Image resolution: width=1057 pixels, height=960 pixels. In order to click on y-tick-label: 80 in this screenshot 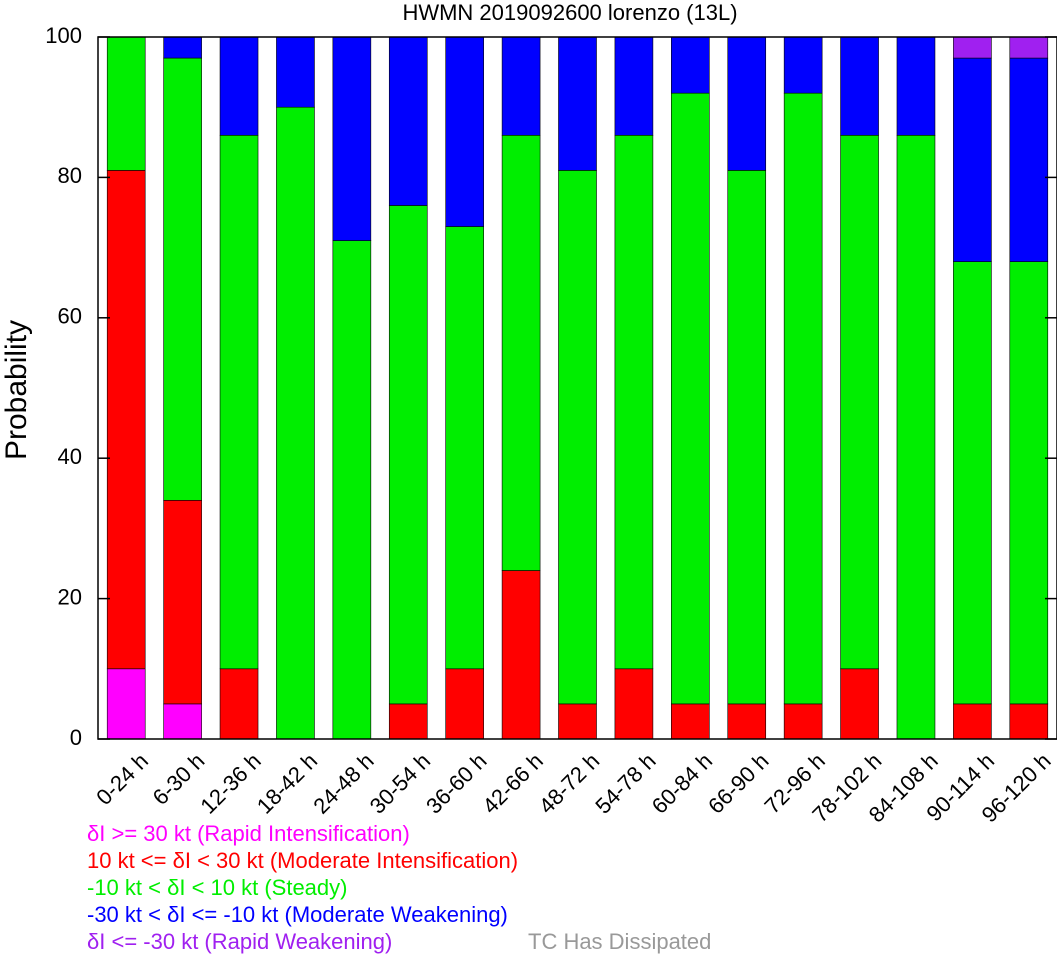, I will do `click(70, 175)`.